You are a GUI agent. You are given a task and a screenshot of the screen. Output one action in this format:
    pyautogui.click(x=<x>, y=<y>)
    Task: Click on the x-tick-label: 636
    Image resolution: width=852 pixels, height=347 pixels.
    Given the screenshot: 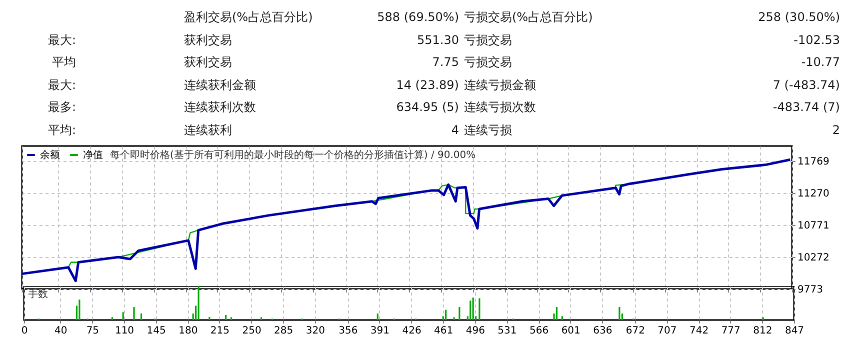 What is the action you would take?
    pyautogui.click(x=602, y=331)
    